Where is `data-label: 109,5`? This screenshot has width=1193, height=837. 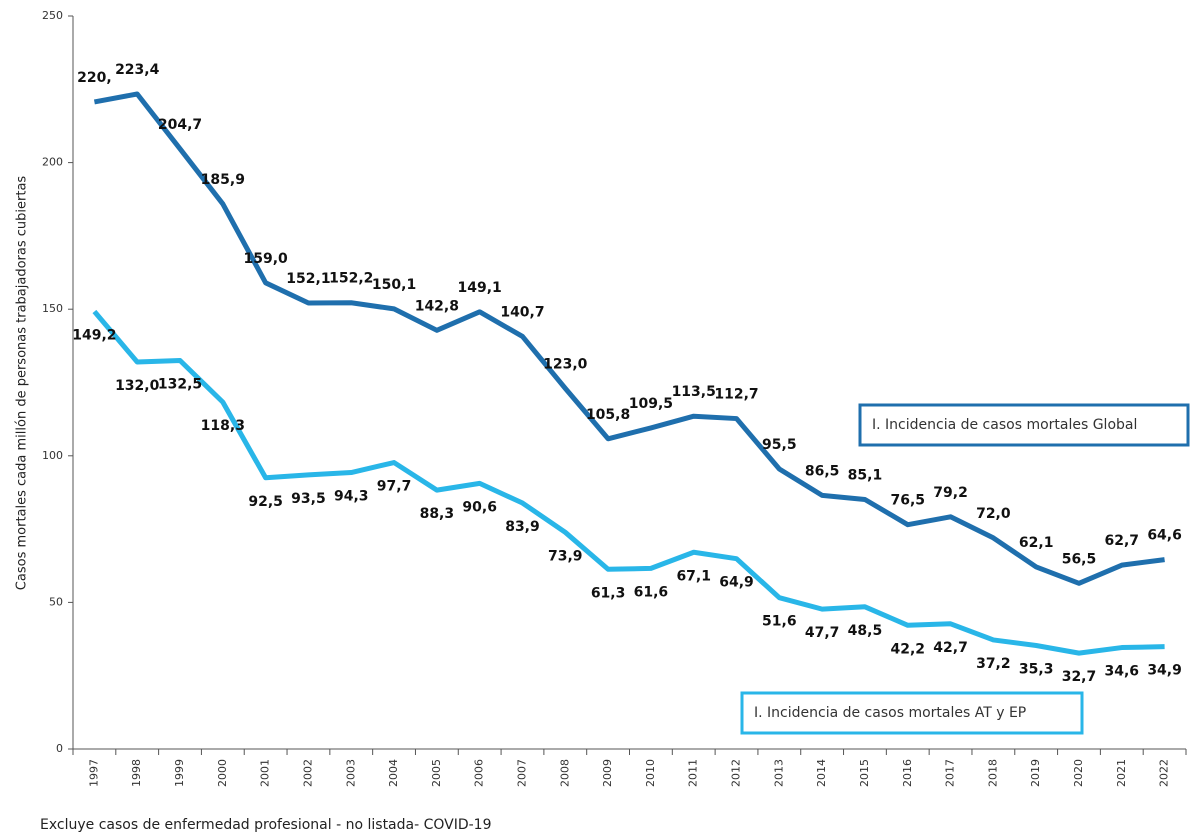
data-label: 109,5 is located at coordinates (651, 404).